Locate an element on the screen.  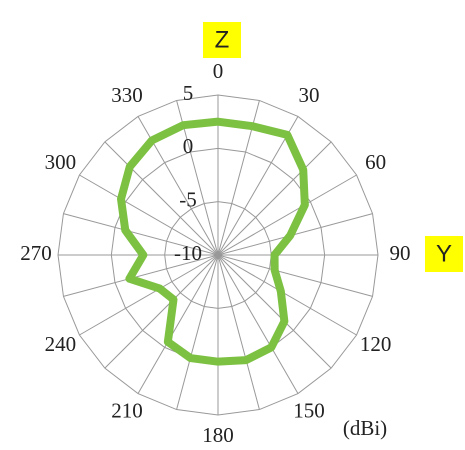
r-tick-label: -5 is located at coordinates (188, 199).